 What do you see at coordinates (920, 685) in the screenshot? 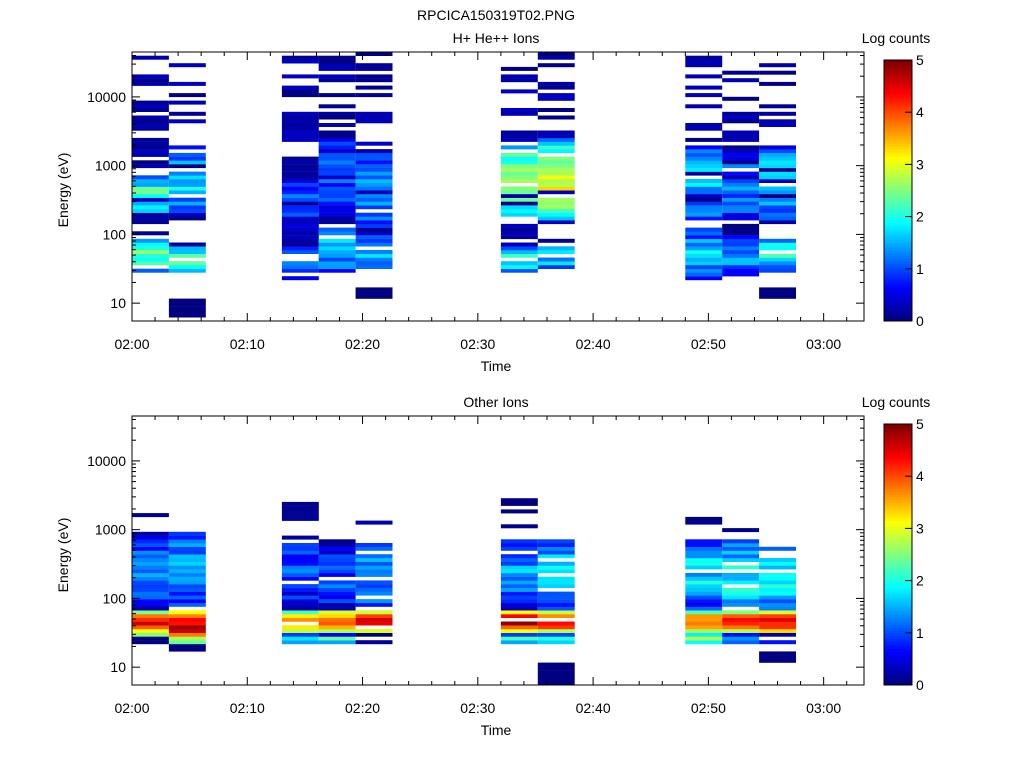
I see `colorbar-tick-label: 0` at bounding box center [920, 685].